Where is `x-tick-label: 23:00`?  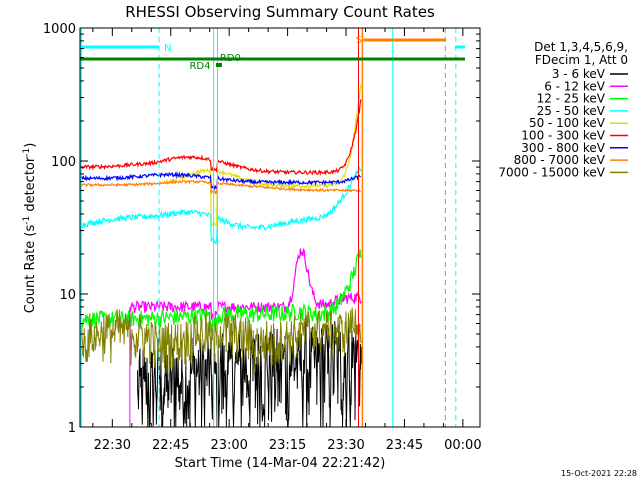 x-tick-label: 23:00 is located at coordinates (228, 445).